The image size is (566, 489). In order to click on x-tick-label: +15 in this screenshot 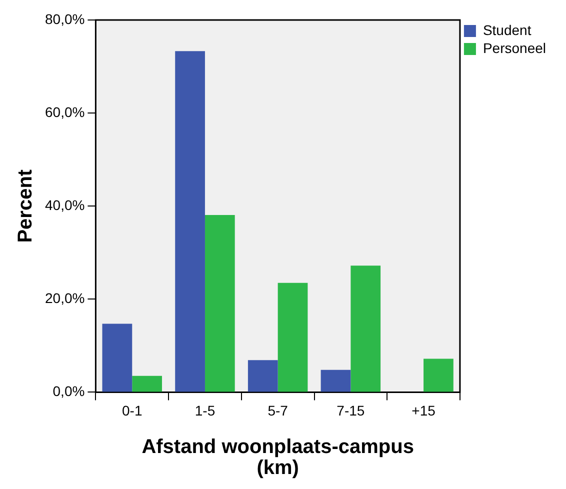, I will do `click(424, 410)`.